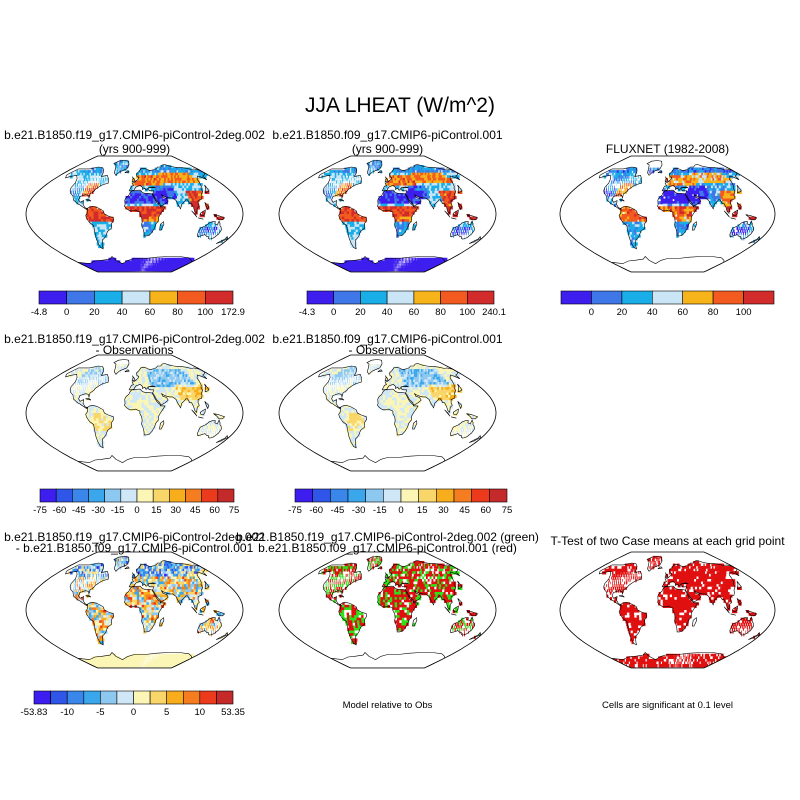  Describe the element at coordinates (739, 206) in the screenshot. I see `coastline` at that location.